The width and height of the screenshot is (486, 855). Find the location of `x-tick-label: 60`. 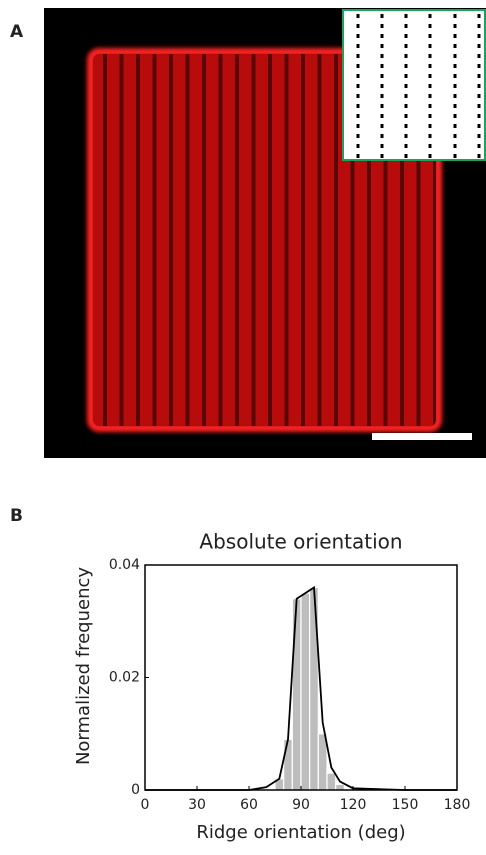

x-tick-label: 60 is located at coordinates (249, 805).